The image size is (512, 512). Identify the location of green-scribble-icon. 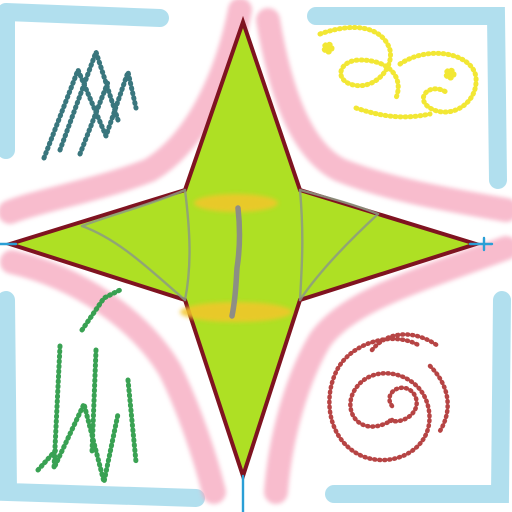
(87, 386).